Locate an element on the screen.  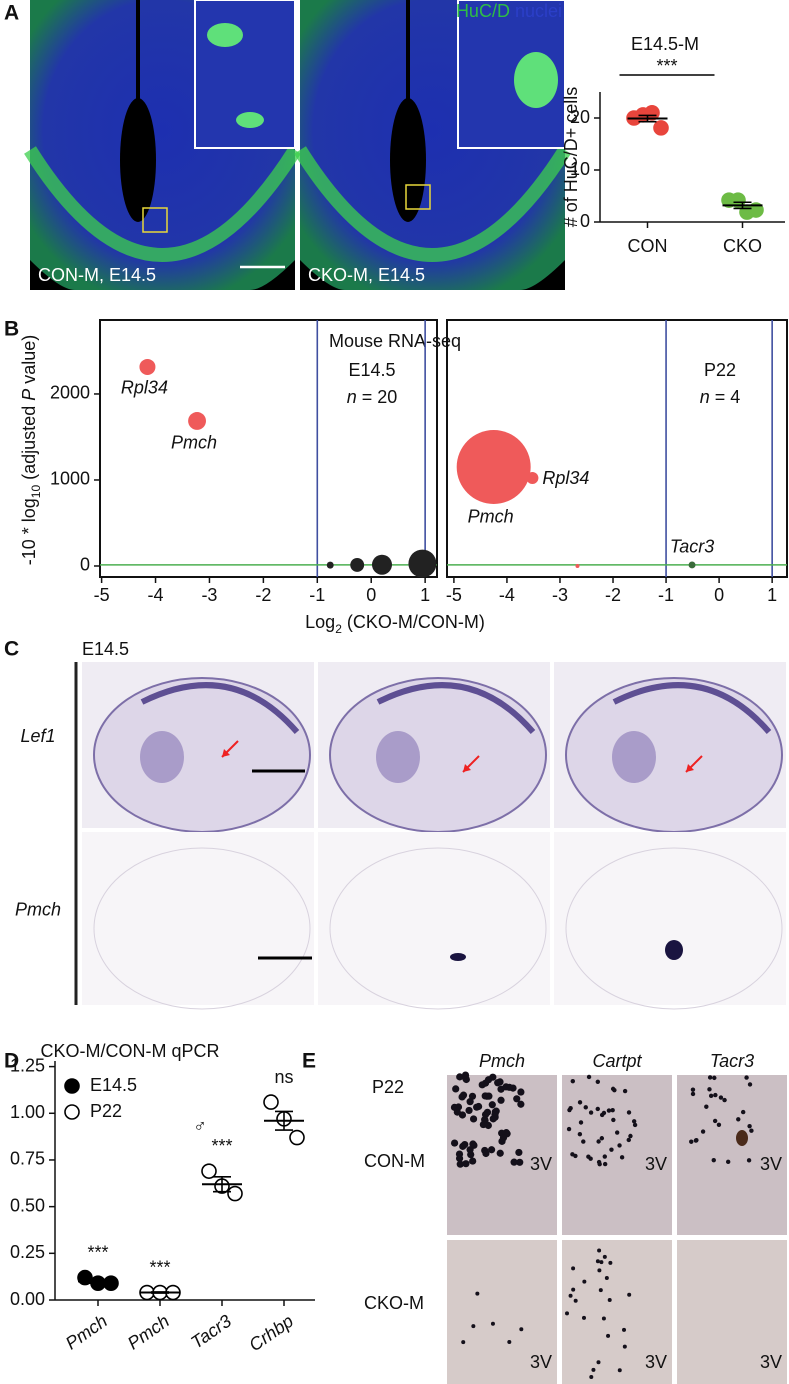
point-label: Pmch is located at coordinates (491, 517).